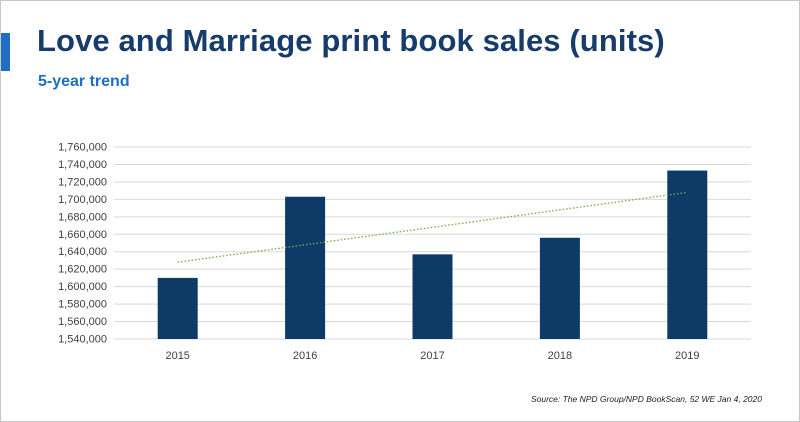 The image size is (800, 422). Describe the element at coordinates (177, 356) in the screenshot. I see `x-tick-label: 2015` at that location.